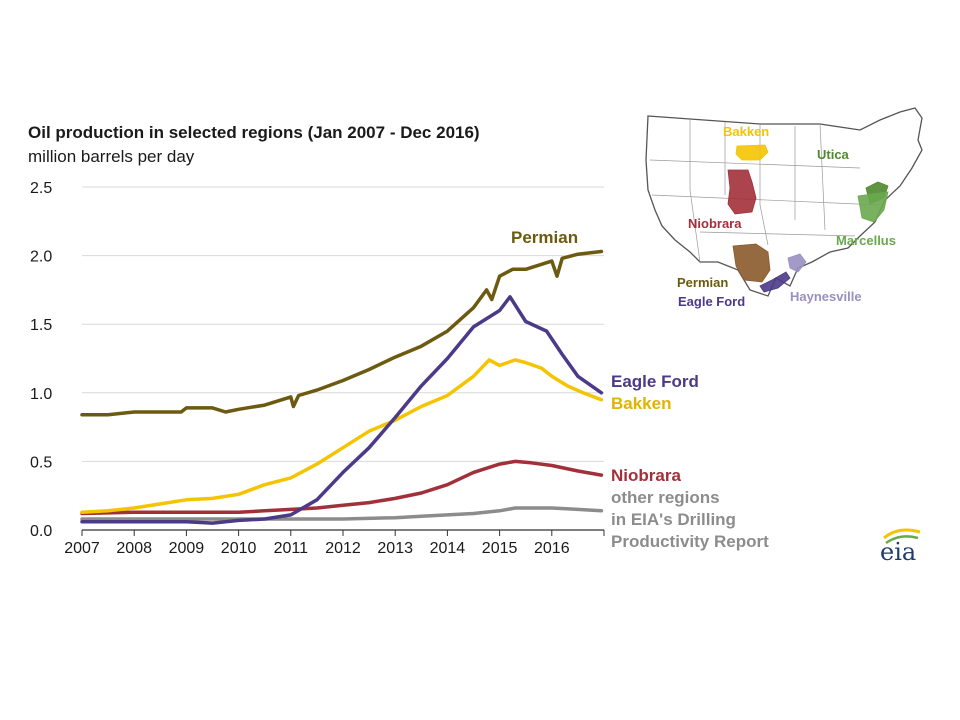 The image size is (960, 720). What do you see at coordinates (342, 513) in the screenshot?
I see `series-line-other` at bounding box center [342, 513].